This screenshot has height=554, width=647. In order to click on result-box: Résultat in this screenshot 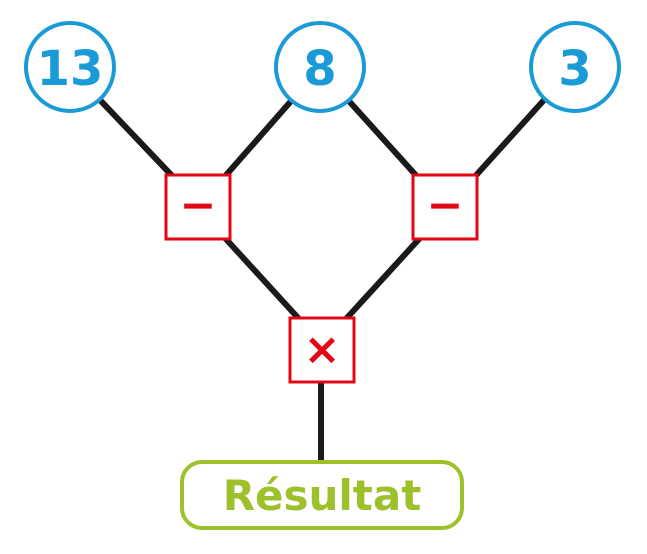, I will do `click(322, 495)`.